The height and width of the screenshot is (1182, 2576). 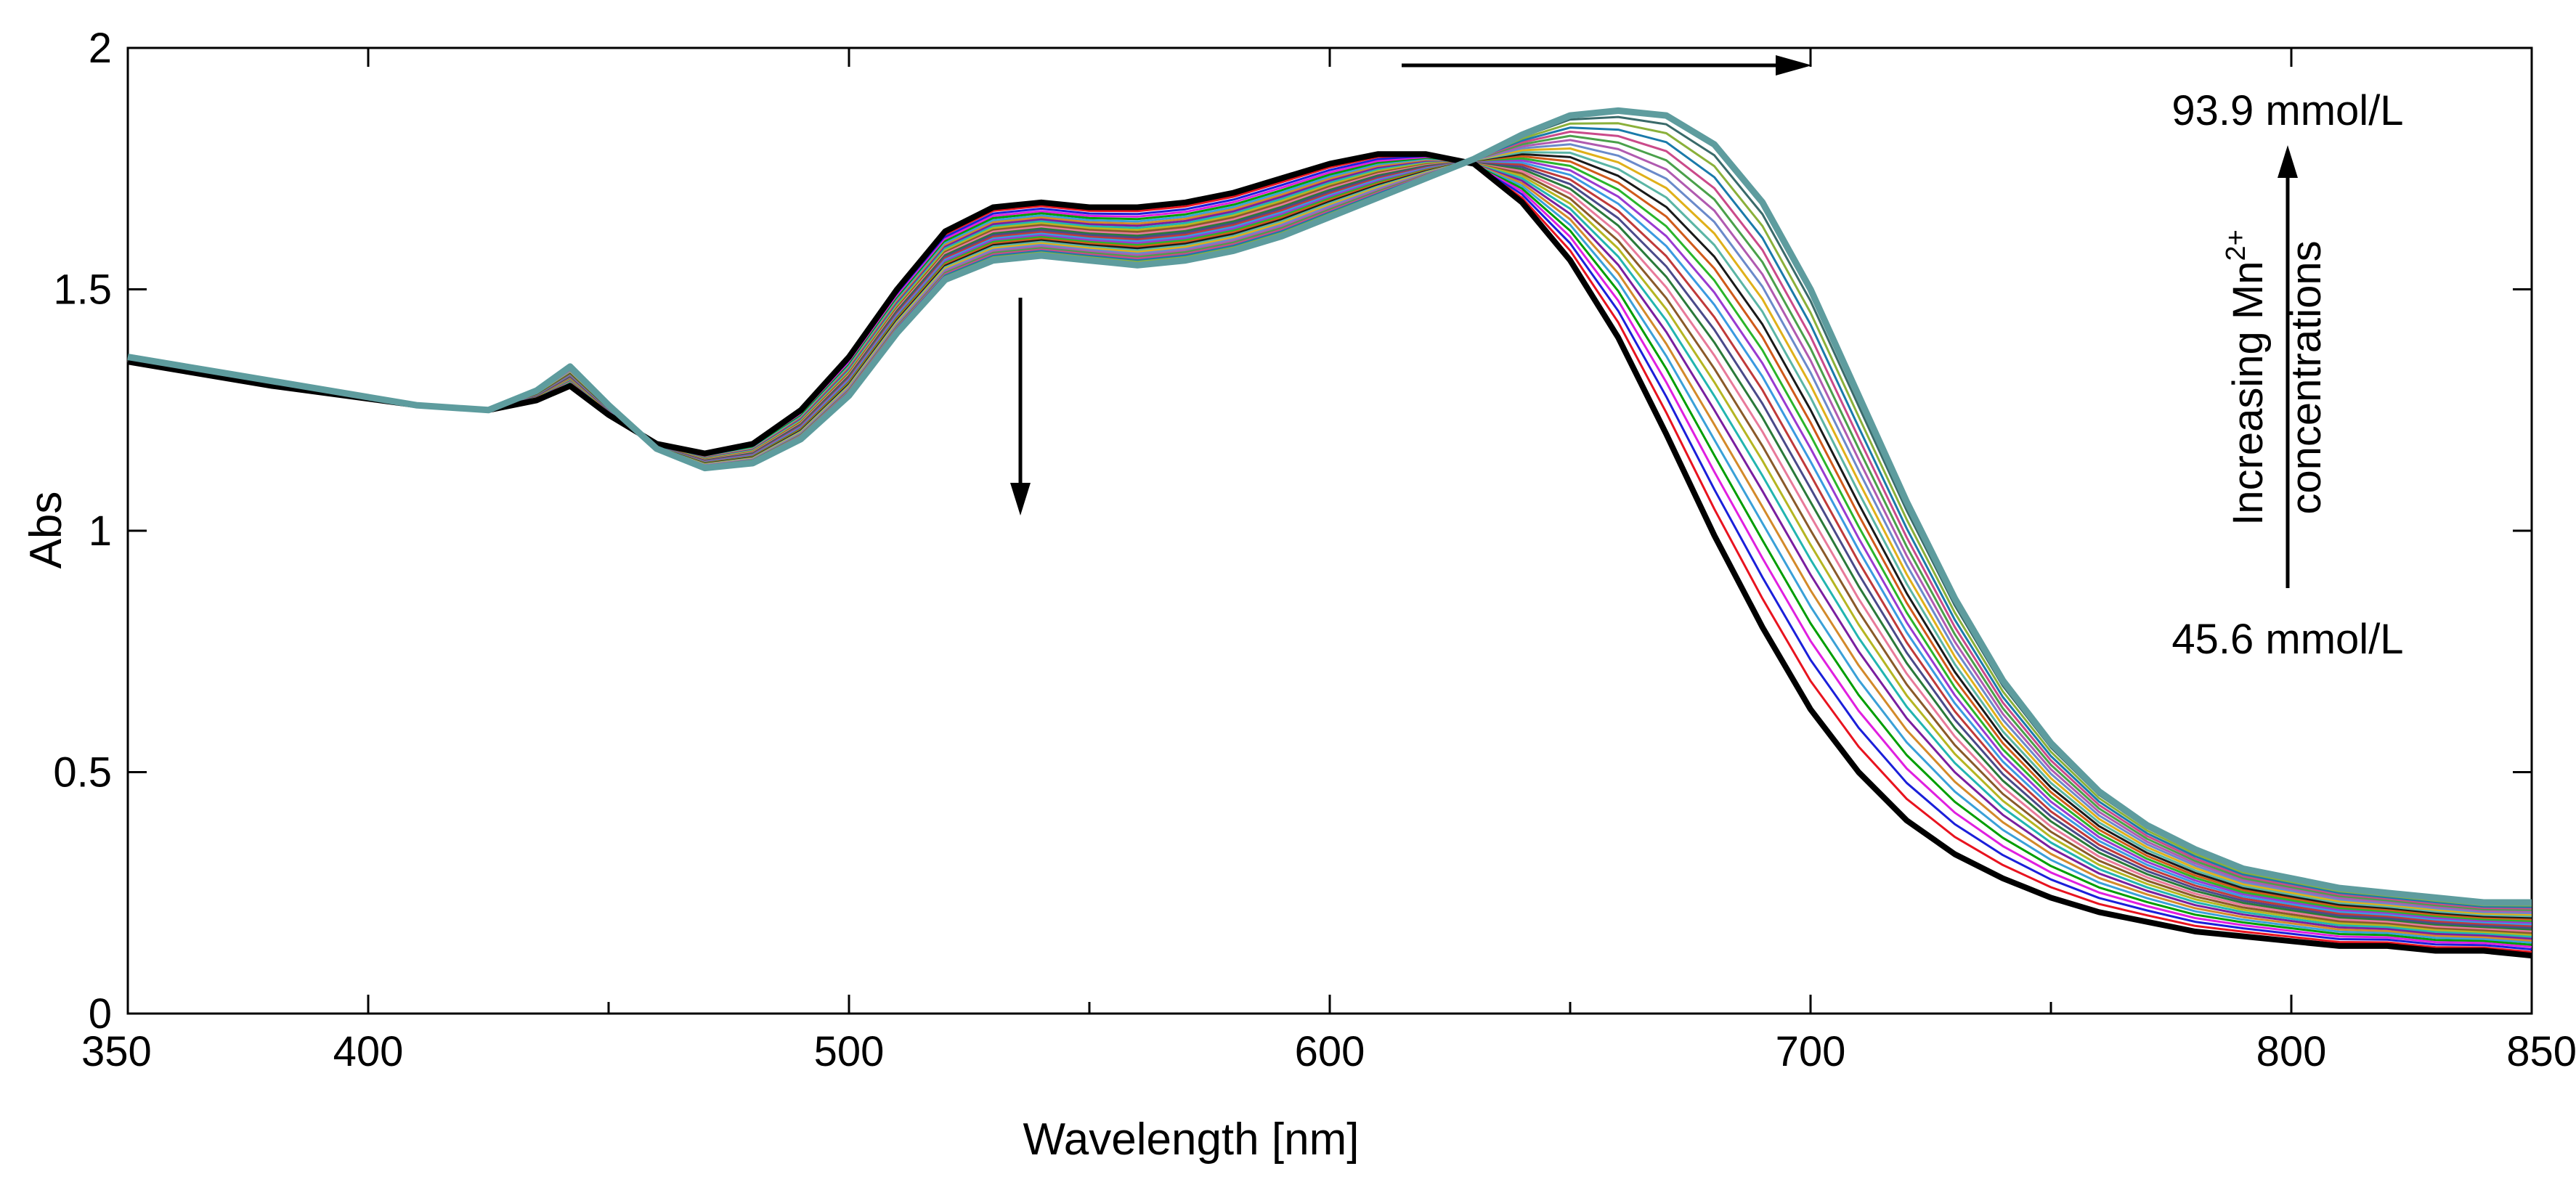 I want to click on x-tick-label: 850, so click(x=2541, y=1051).